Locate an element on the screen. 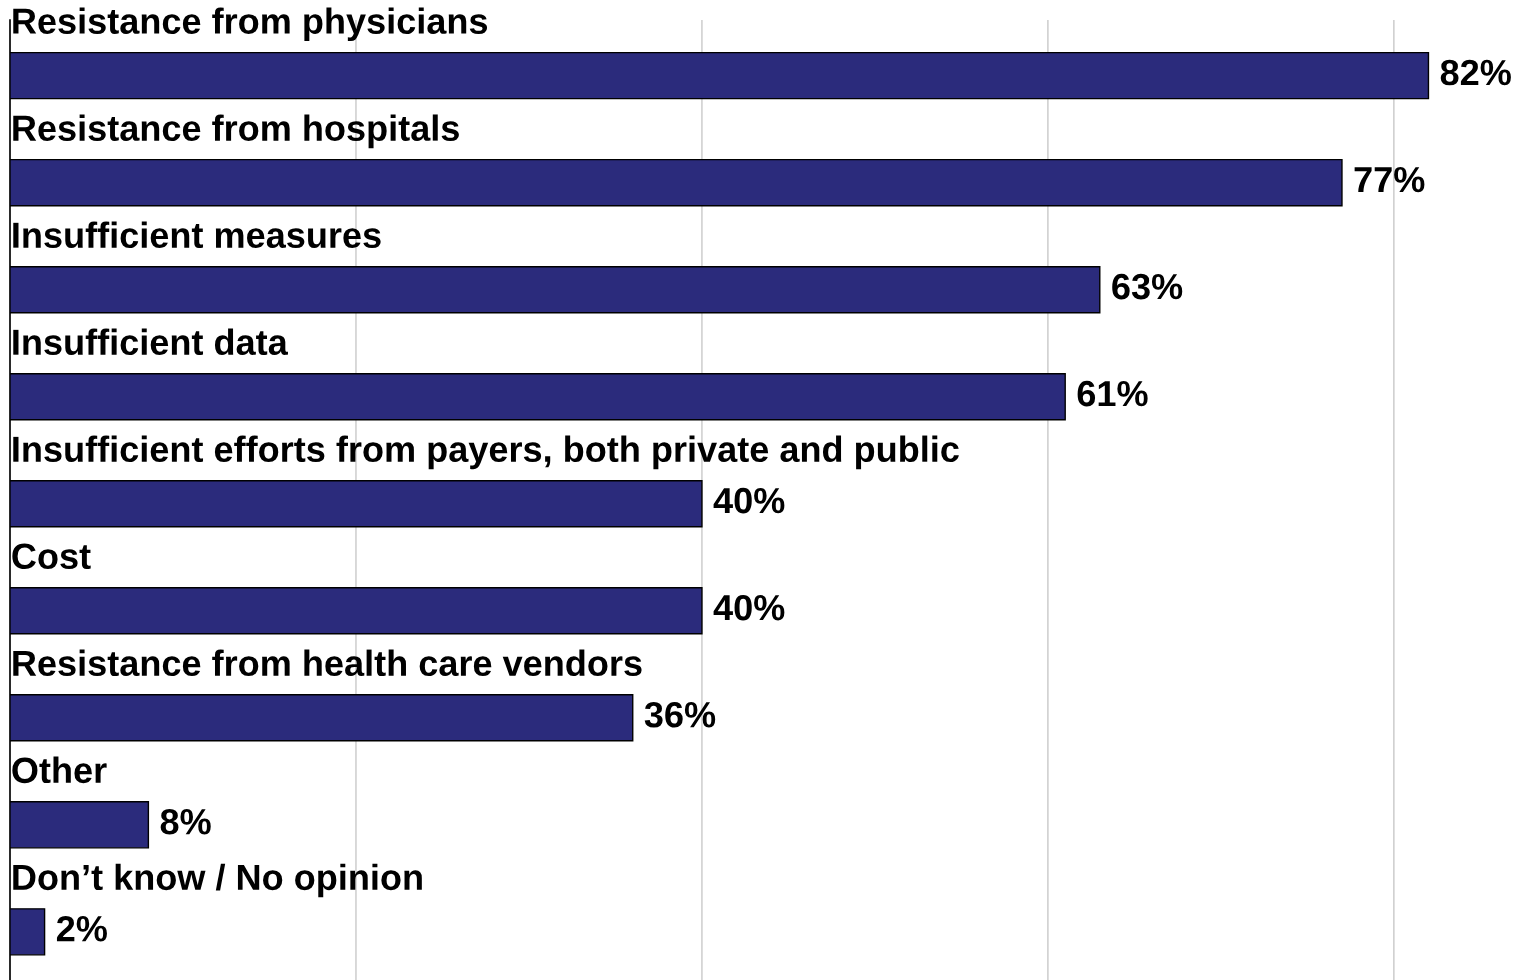 The image size is (1525, 980). y-tick-label: Insufficient data is located at coordinates (150, 342).